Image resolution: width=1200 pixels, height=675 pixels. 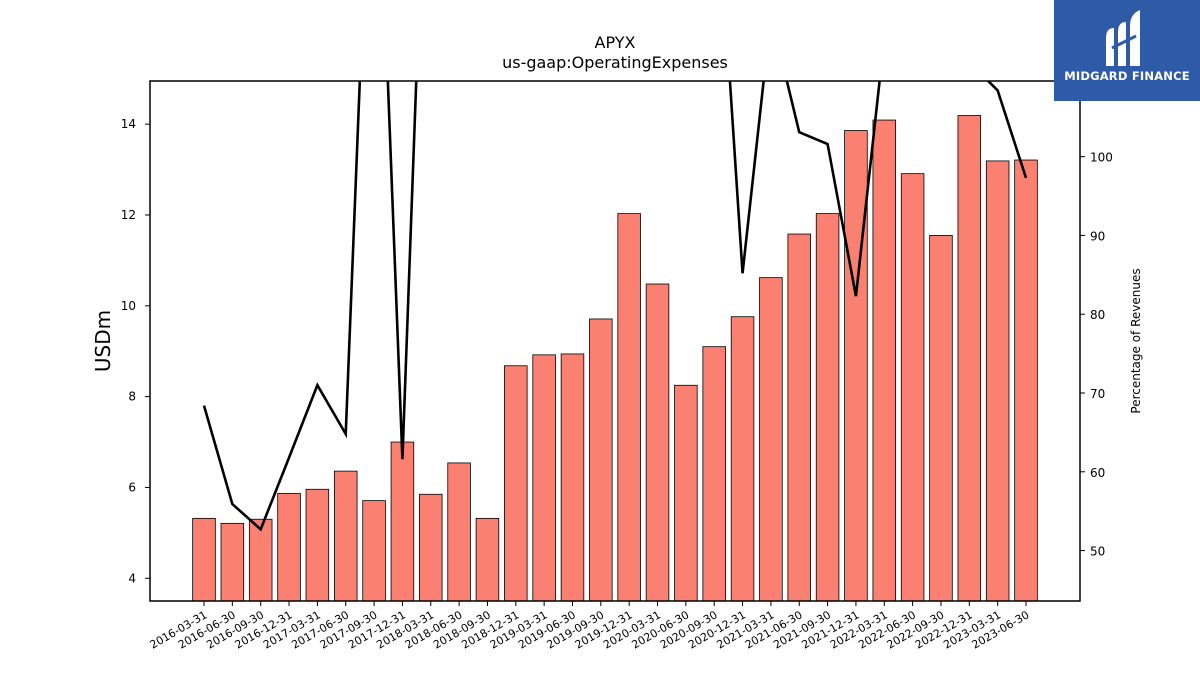 I want to click on y-axis-right-label: Percentage of Revenues, so click(x=1136, y=340).